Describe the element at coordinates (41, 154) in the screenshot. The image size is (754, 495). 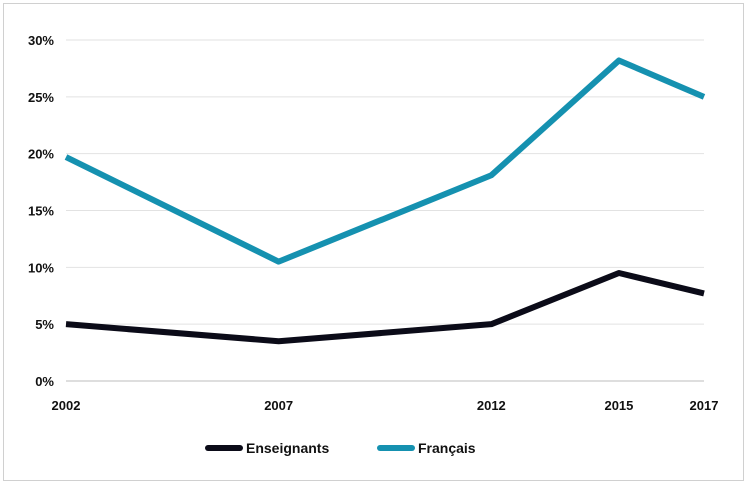
I see `y-tick-label: 20%` at that location.